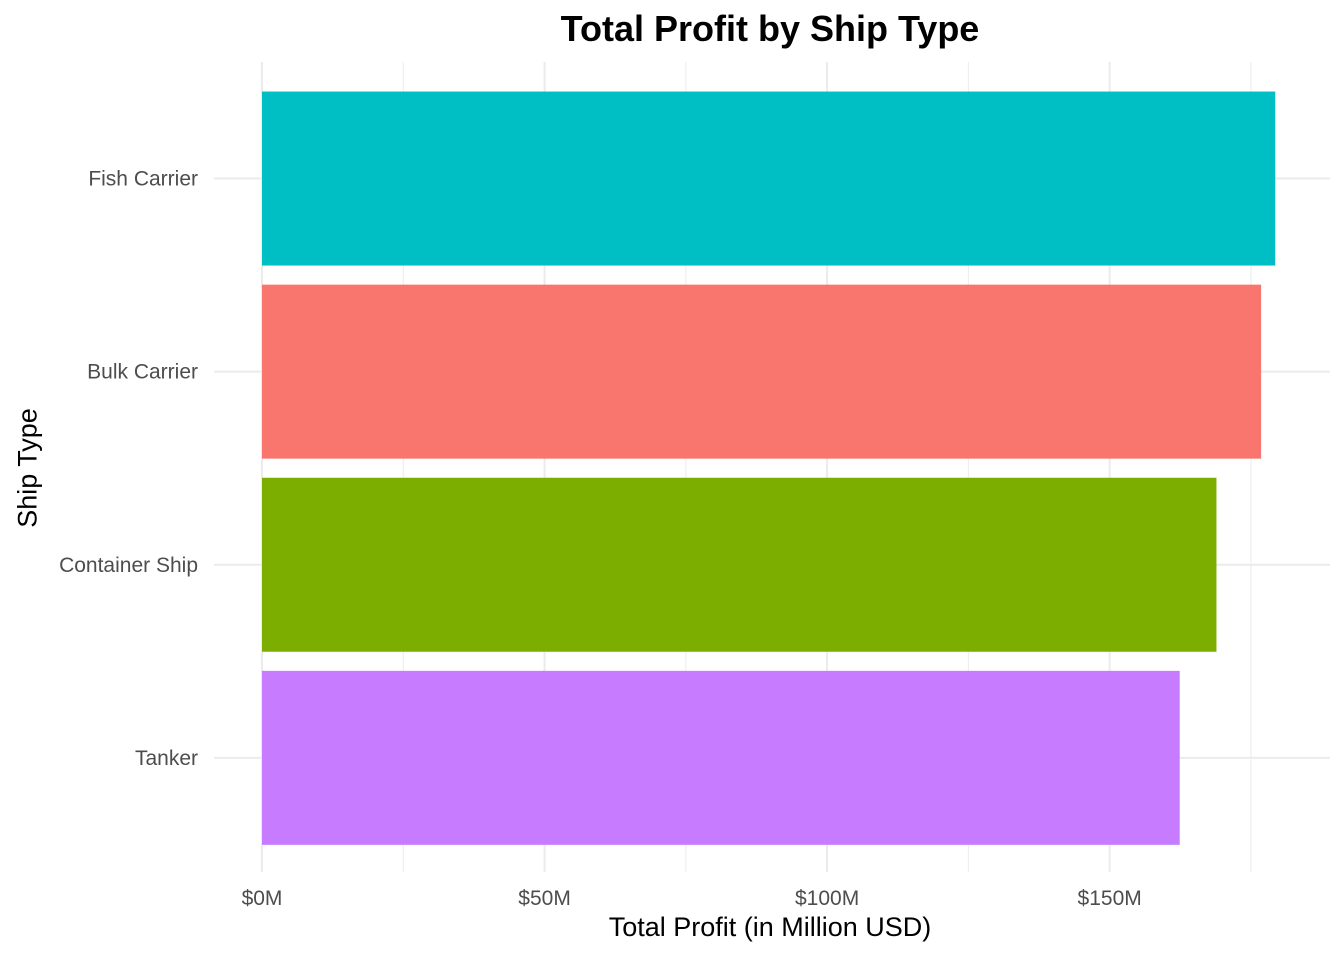 Image resolution: width=1344 pixels, height=960 pixels. I want to click on x-tick-labels: $0M $50M $100M $150M, so click(692, 898).